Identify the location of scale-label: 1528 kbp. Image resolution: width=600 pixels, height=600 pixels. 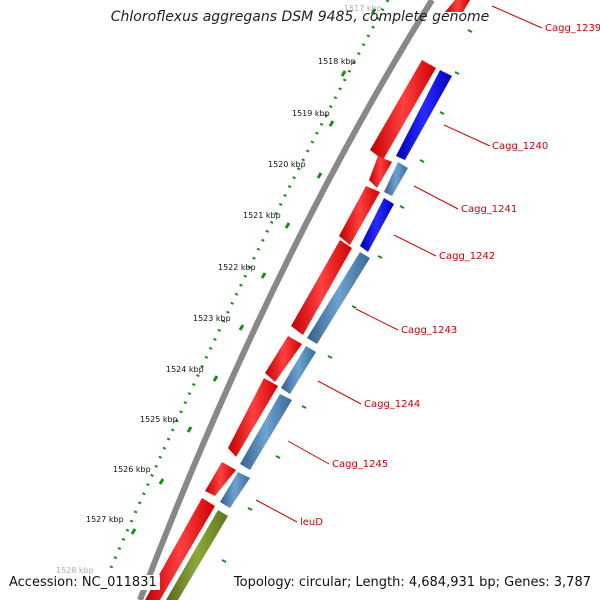
(75, 570).